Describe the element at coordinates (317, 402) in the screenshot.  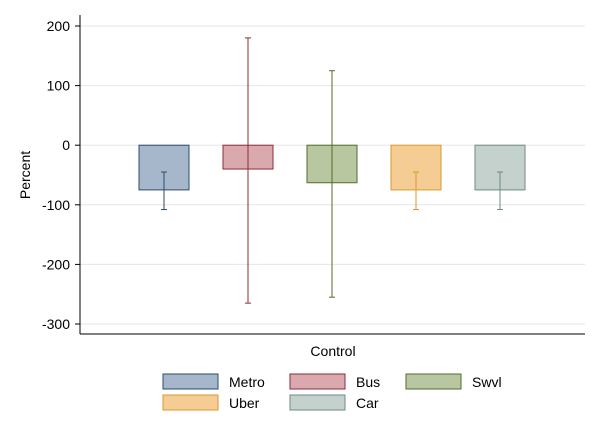
I see `legend-swatch-car` at that location.